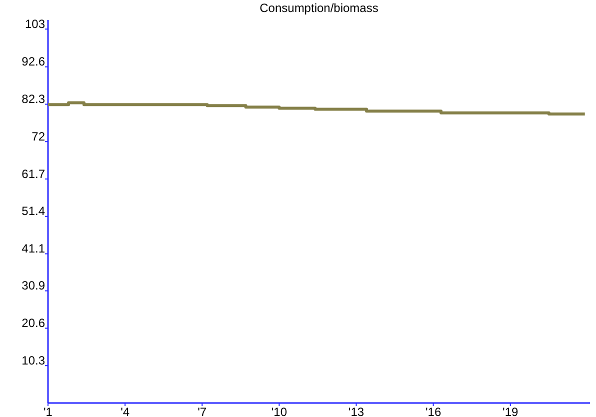  What do you see at coordinates (39, 136) in the screenshot?
I see `y-tick-label: 72` at bounding box center [39, 136].